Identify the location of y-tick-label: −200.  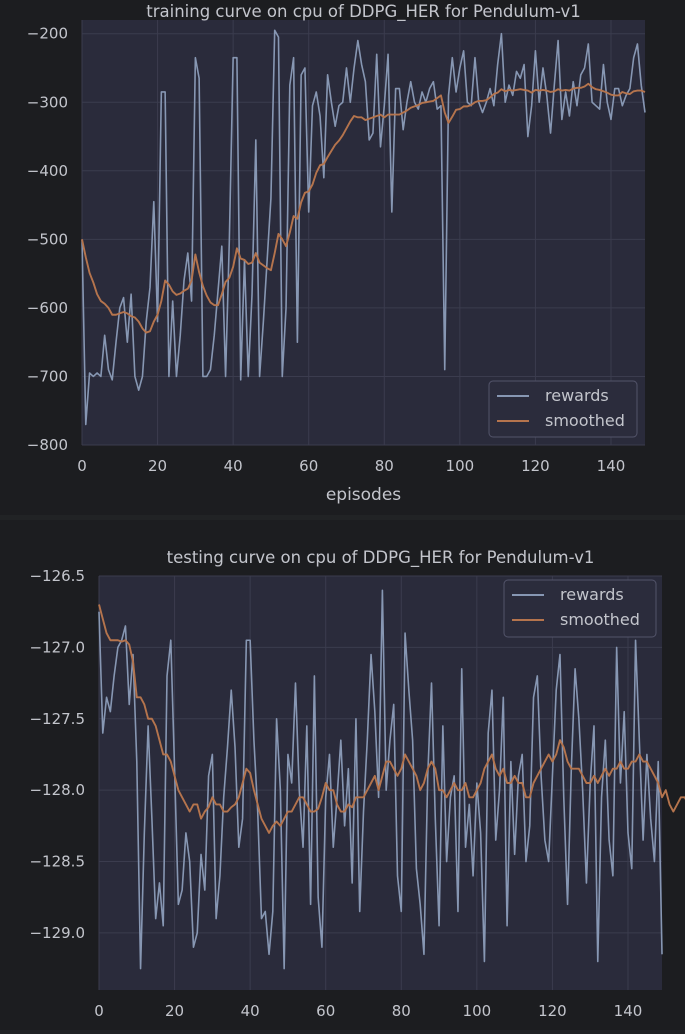
(47, 34).